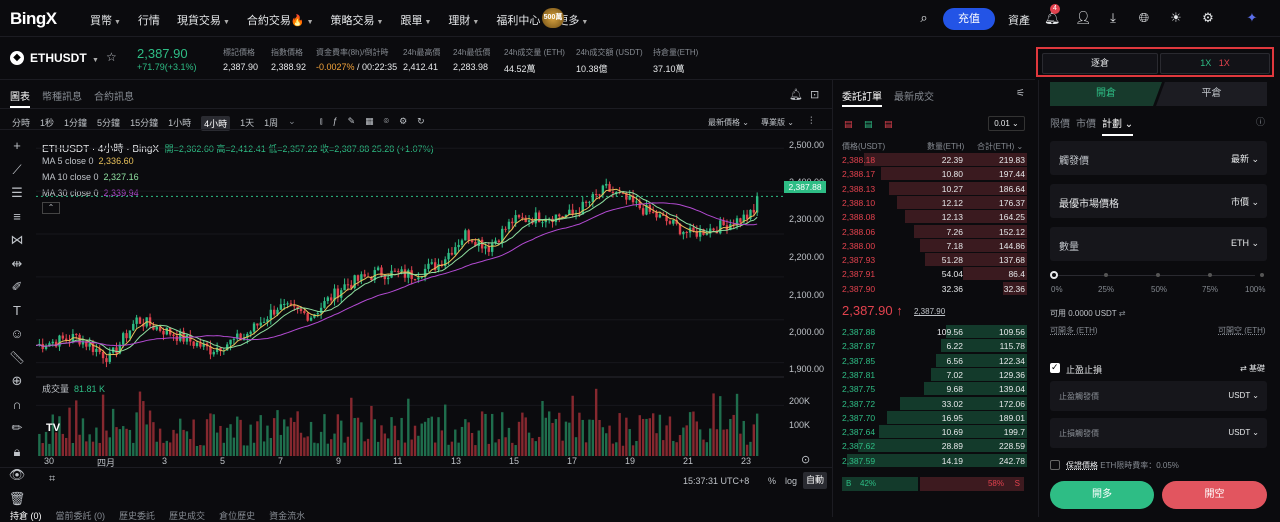 Image resolution: width=1280 pixels, height=522 pixels. What do you see at coordinates (114, 97) in the screenshot?
I see `tab-contract-info: 合約訊息` at bounding box center [114, 97].